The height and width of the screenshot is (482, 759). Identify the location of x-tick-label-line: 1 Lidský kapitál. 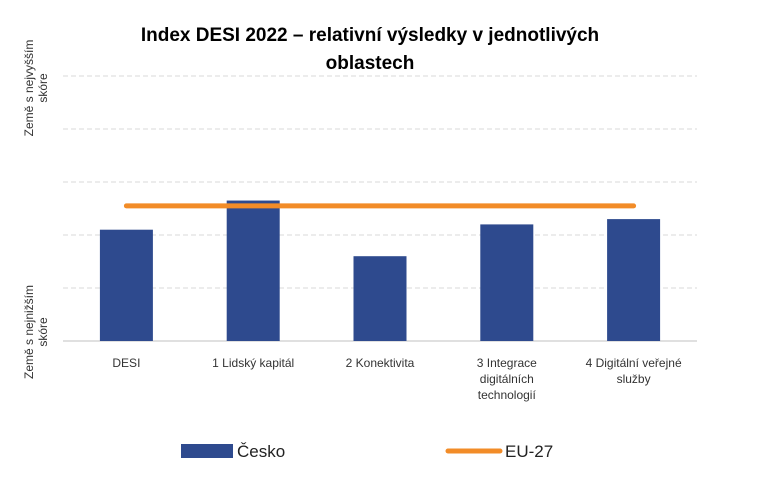
(253, 363).